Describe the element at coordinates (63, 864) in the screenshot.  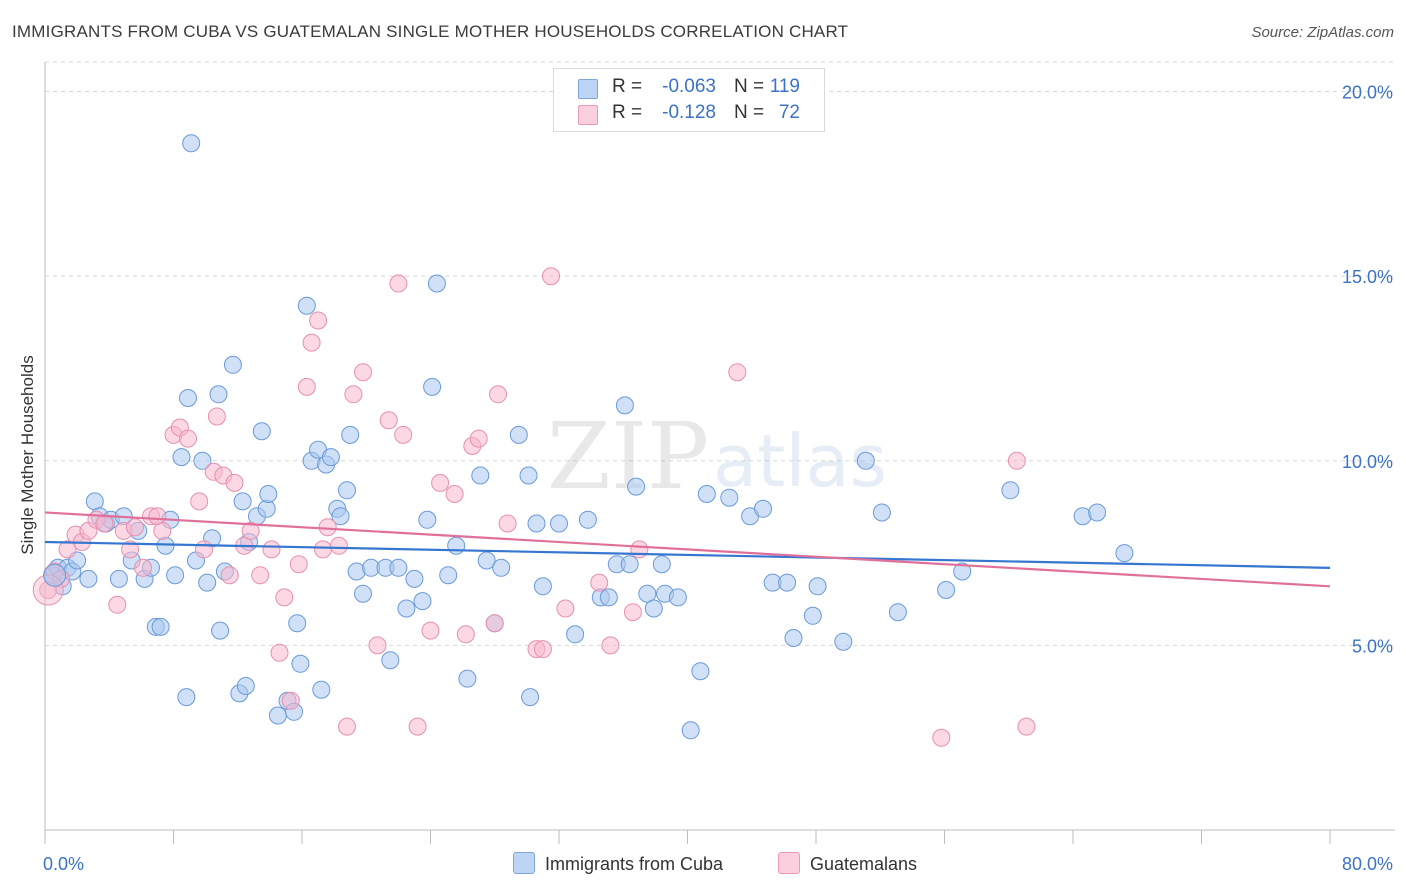
I see `x-tick-label-start: 0.0%` at that location.